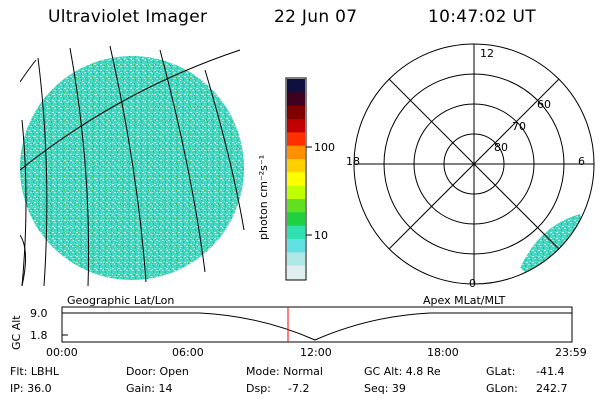 The height and width of the screenshot is (400, 600). I want to click on colorbar-gradient, so click(296, 179).